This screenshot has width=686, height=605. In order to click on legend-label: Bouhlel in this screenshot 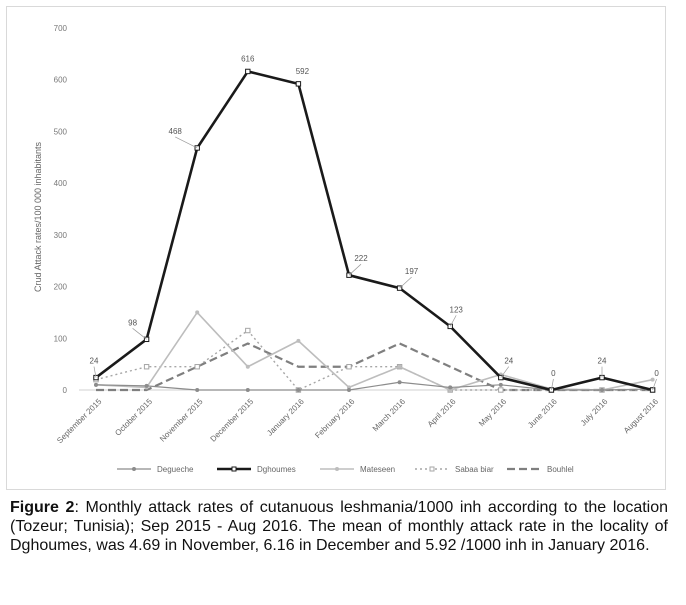, I will do `click(560, 469)`.